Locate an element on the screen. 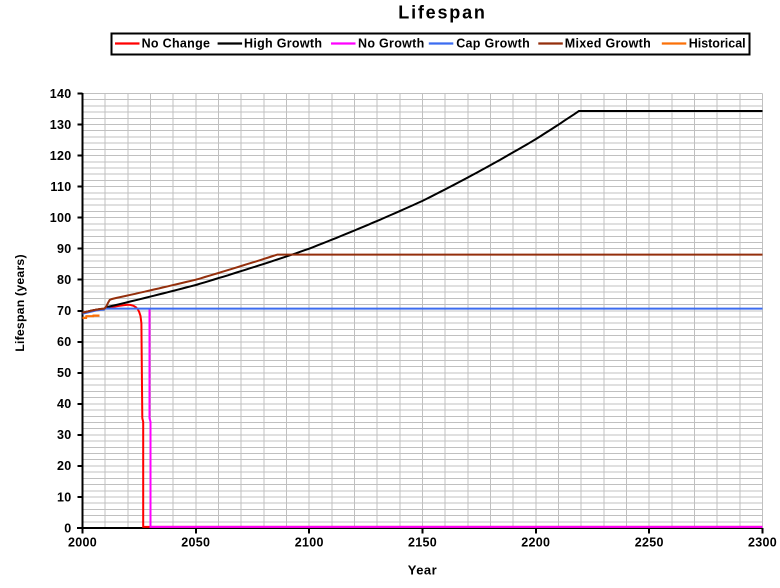 The height and width of the screenshot is (588, 780). svg-text: No Growth is located at coordinates (391, 44).